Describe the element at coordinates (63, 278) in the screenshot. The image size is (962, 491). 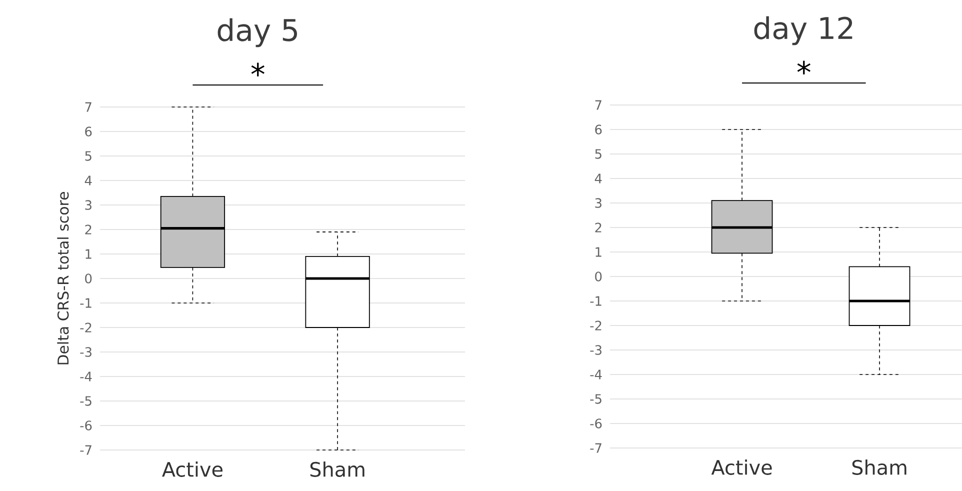
I see `y-axis-title: Delta CRS-R total score` at that location.